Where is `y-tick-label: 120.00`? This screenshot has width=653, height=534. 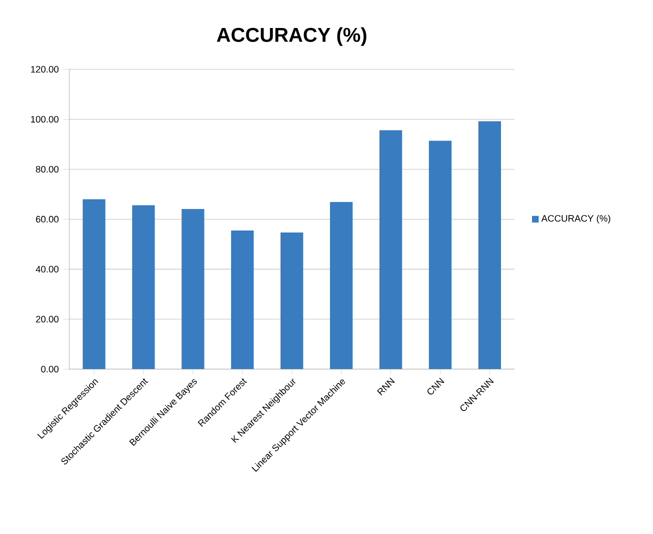
y-tick-label: 120.00 is located at coordinates (45, 69).